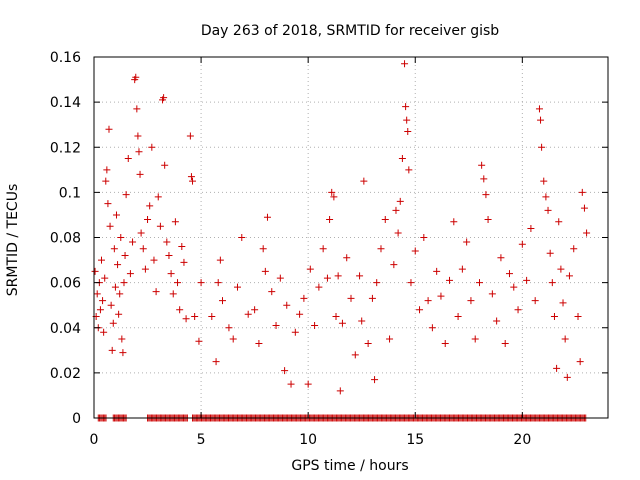 The height and width of the screenshot is (480, 640). What do you see at coordinates (65, 58) in the screenshot?
I see `y-tick-label: 0.16` at bounding box center [65, 58].